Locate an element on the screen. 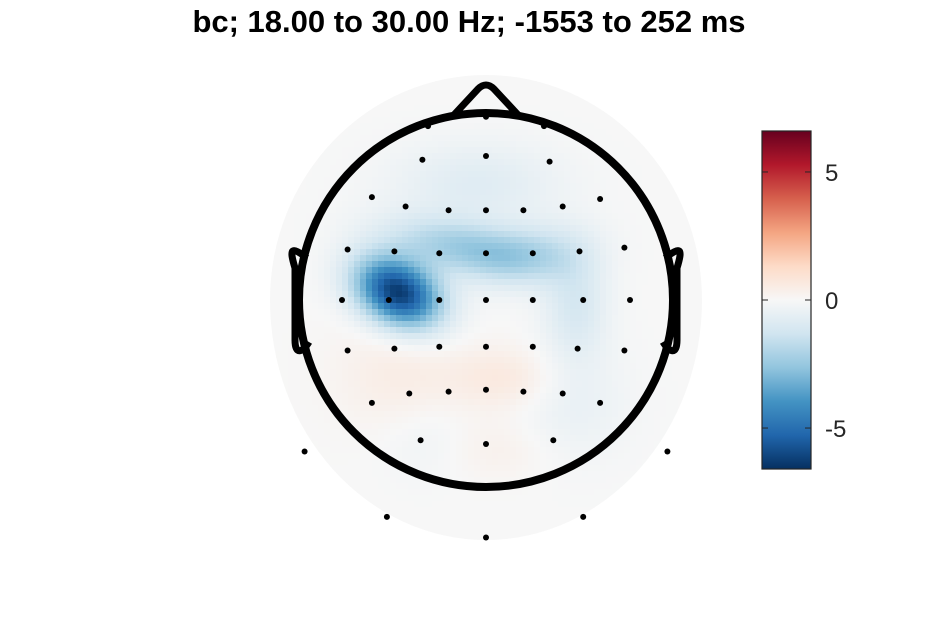  colorbar-tick-label: -5 is located at coordinates (835, 429).